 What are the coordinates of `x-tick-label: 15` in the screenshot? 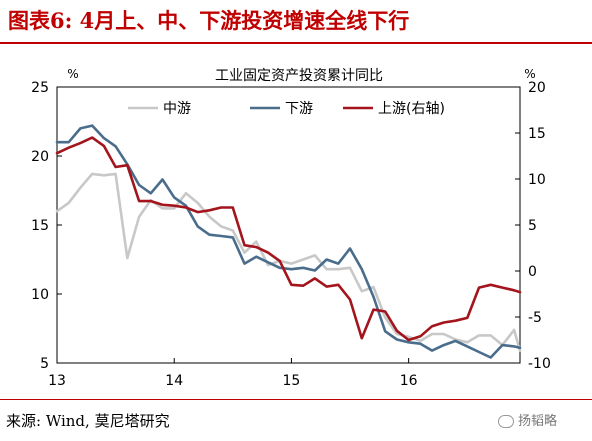 It's located at (292, 381).